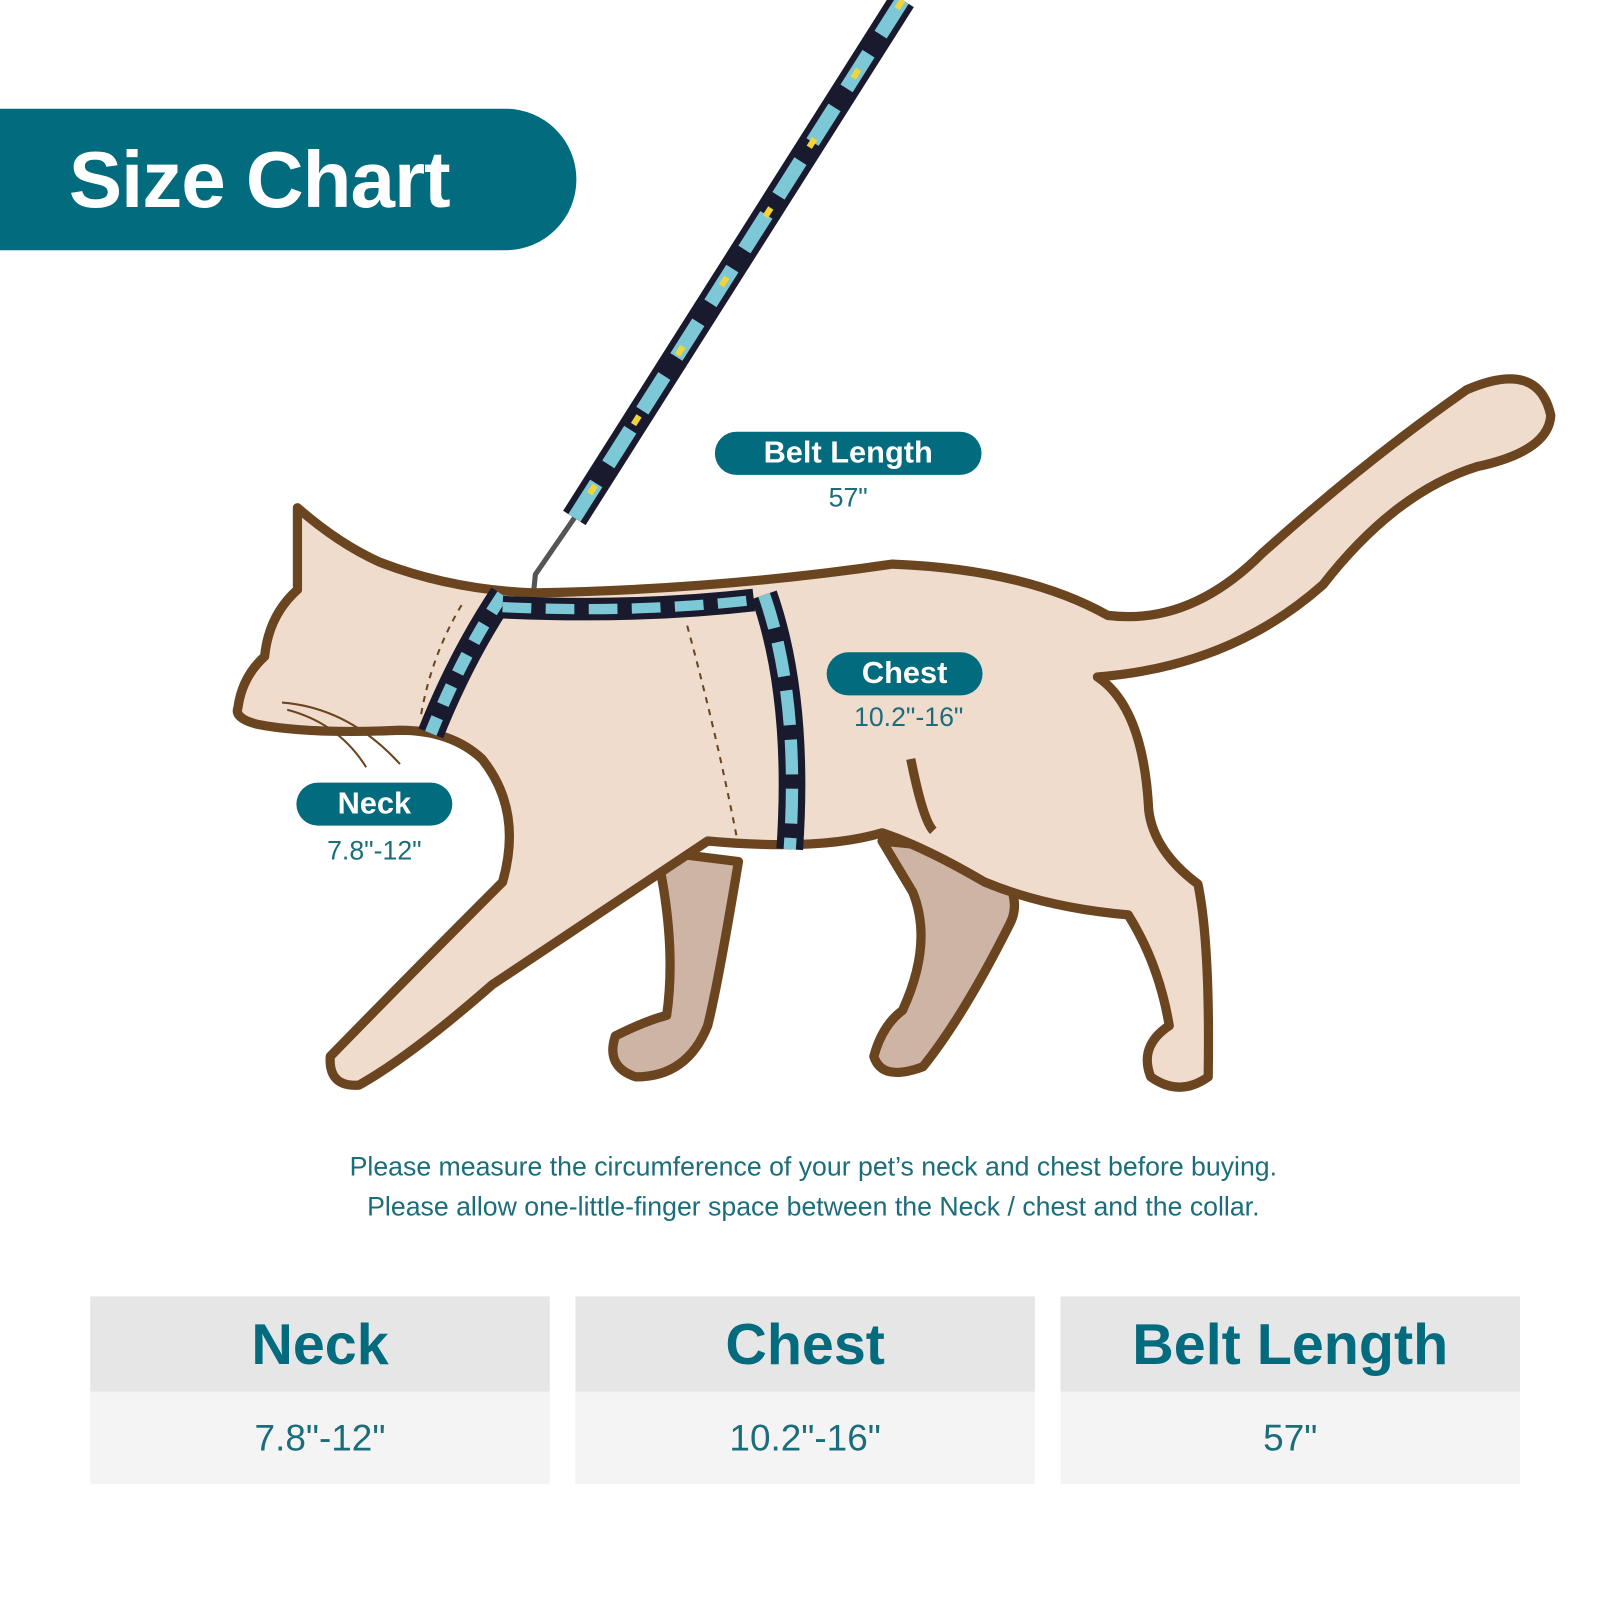  What do you see at coordinates (374, 804) in the screenshot?
I see `neck-label: Neck` at bounding box center [374, 804].